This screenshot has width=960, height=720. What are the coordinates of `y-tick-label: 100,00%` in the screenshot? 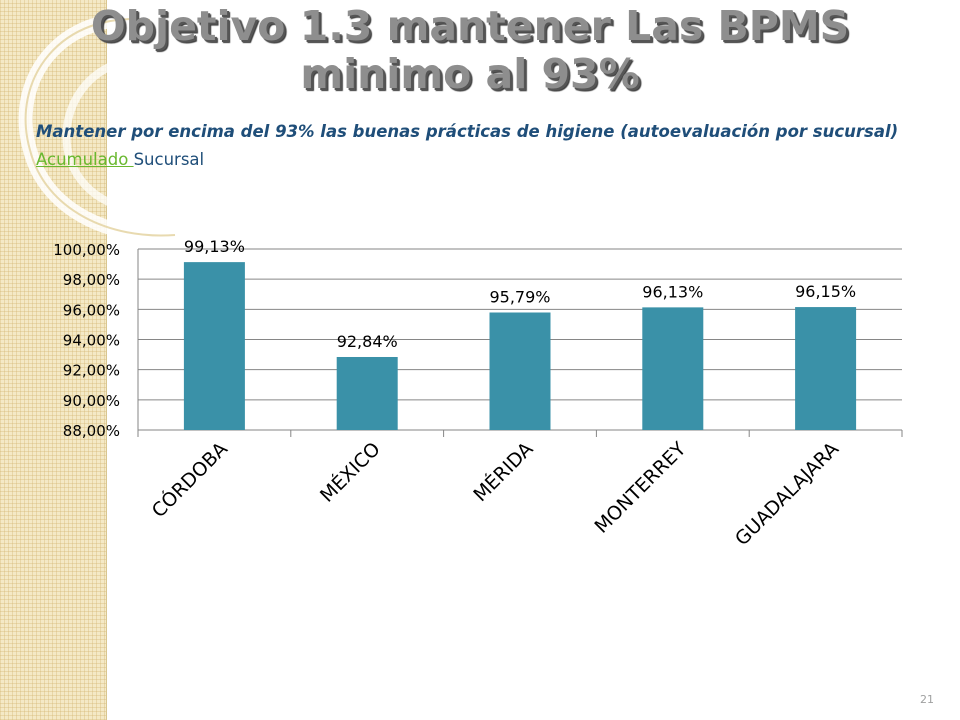 It's located at (86, 250).